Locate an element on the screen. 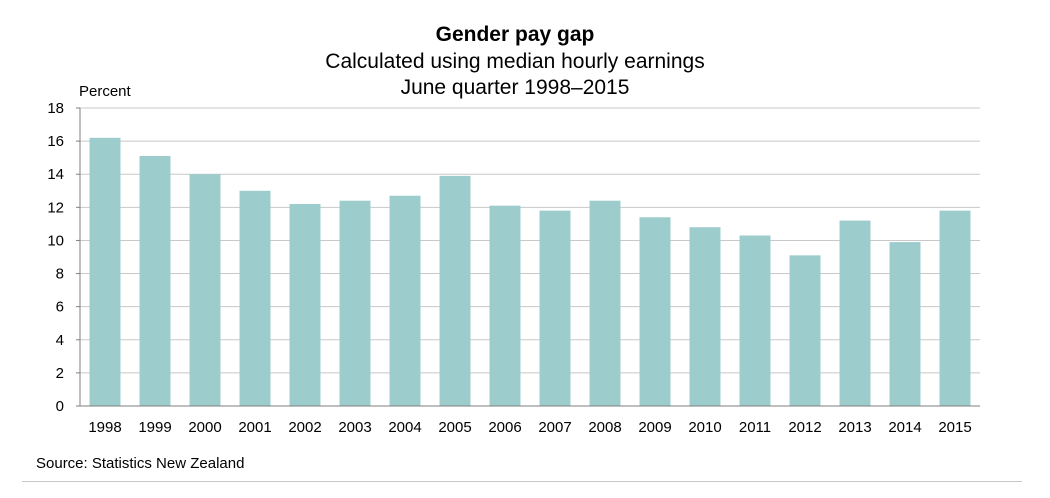 This screenshot has width=1050, height=498. bar-2013 is located at coordinates (855, 313).